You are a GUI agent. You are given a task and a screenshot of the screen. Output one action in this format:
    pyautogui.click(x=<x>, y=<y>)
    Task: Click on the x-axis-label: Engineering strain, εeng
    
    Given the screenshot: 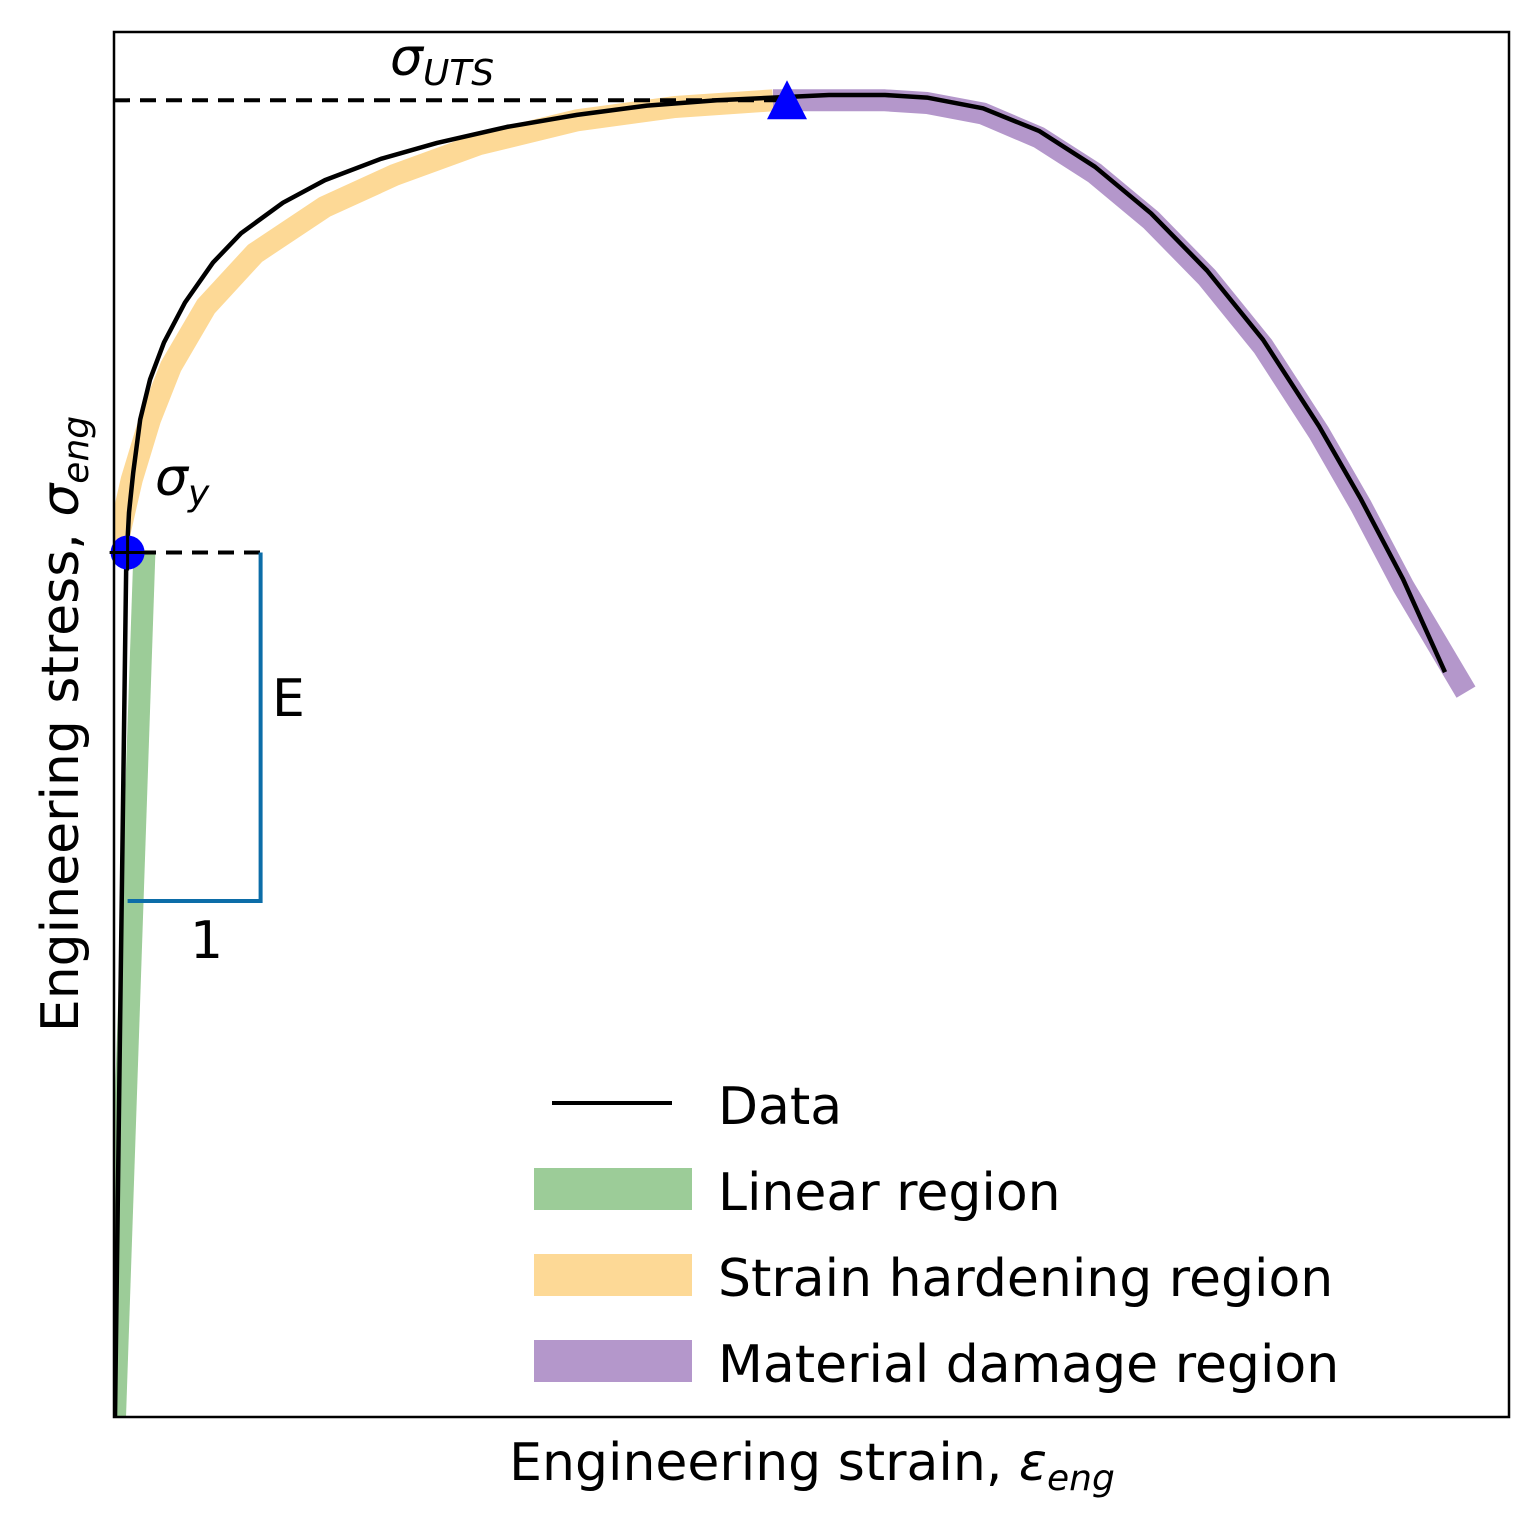 What is the action you would take?
    pyautogui.click(x=812, y=1466)
    